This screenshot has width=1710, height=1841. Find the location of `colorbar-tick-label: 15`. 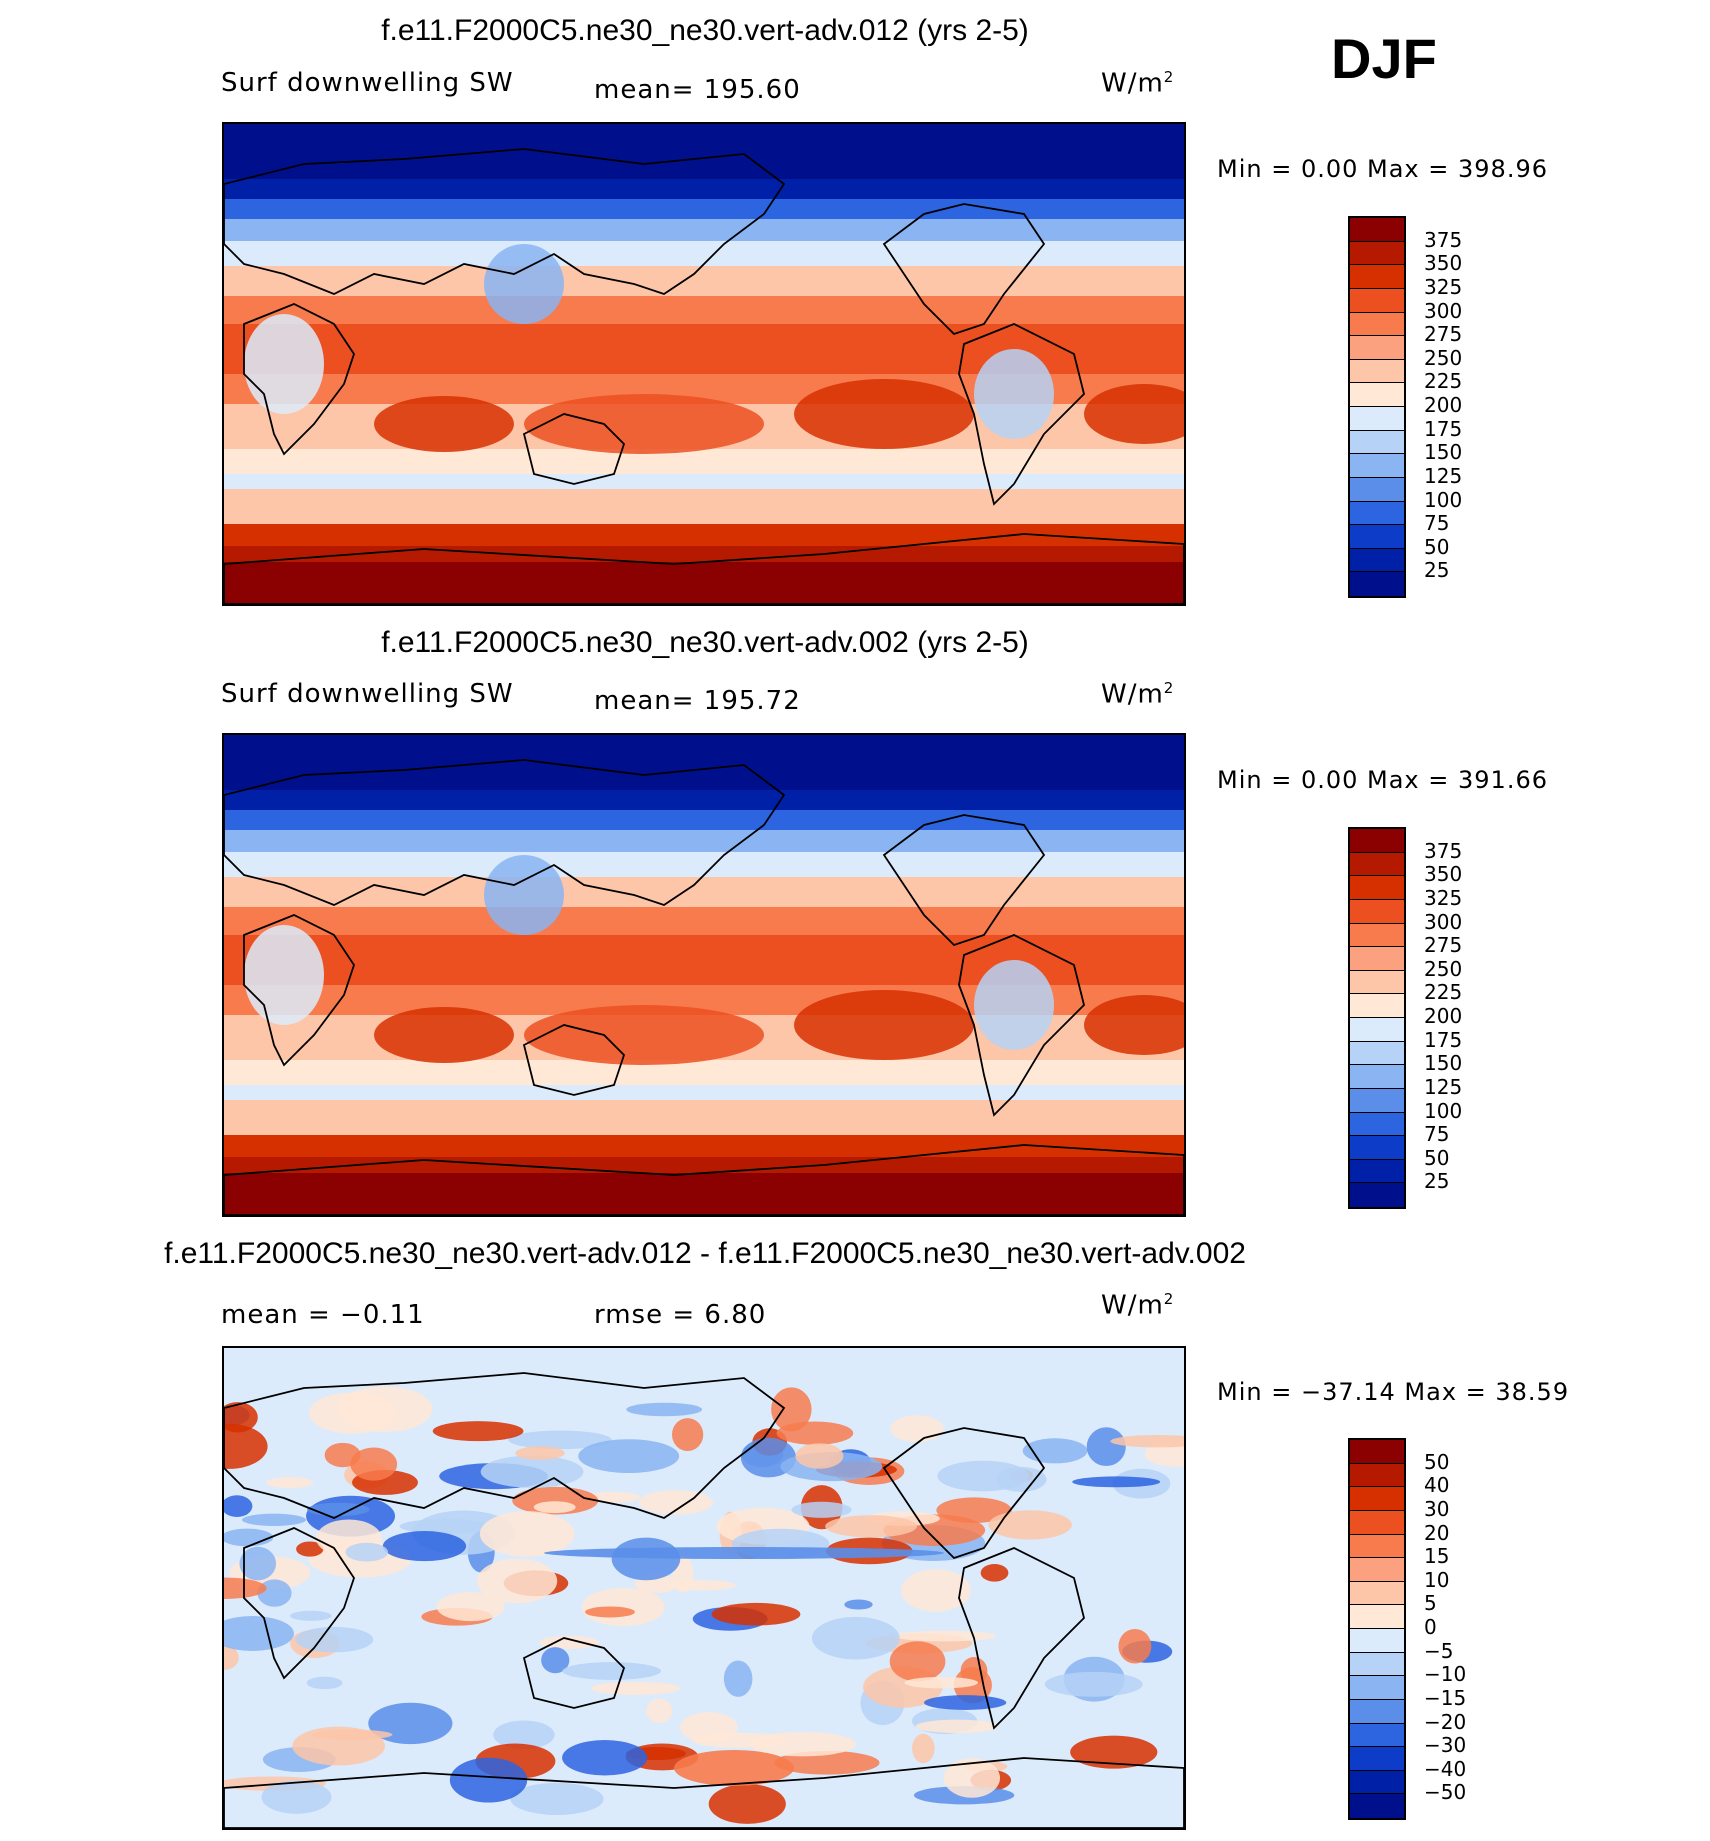

colorbar-tick-label: 15 is located at coordinates (1437, 1556).